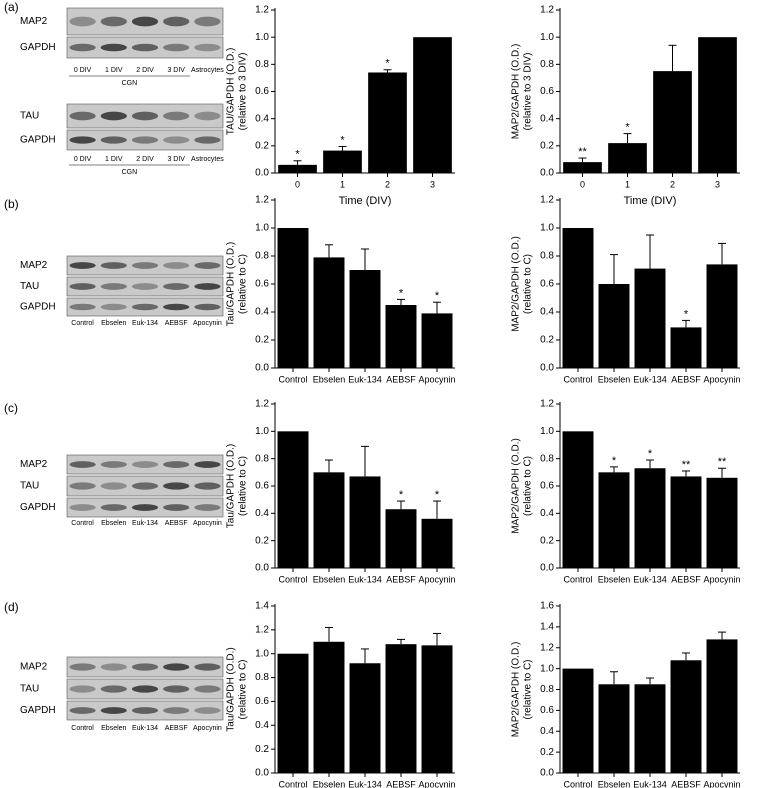 Image resolution: width=760 pixels, height=788 pixels. I want to click on x-tick-label: Euk-134, so click(365, 579).